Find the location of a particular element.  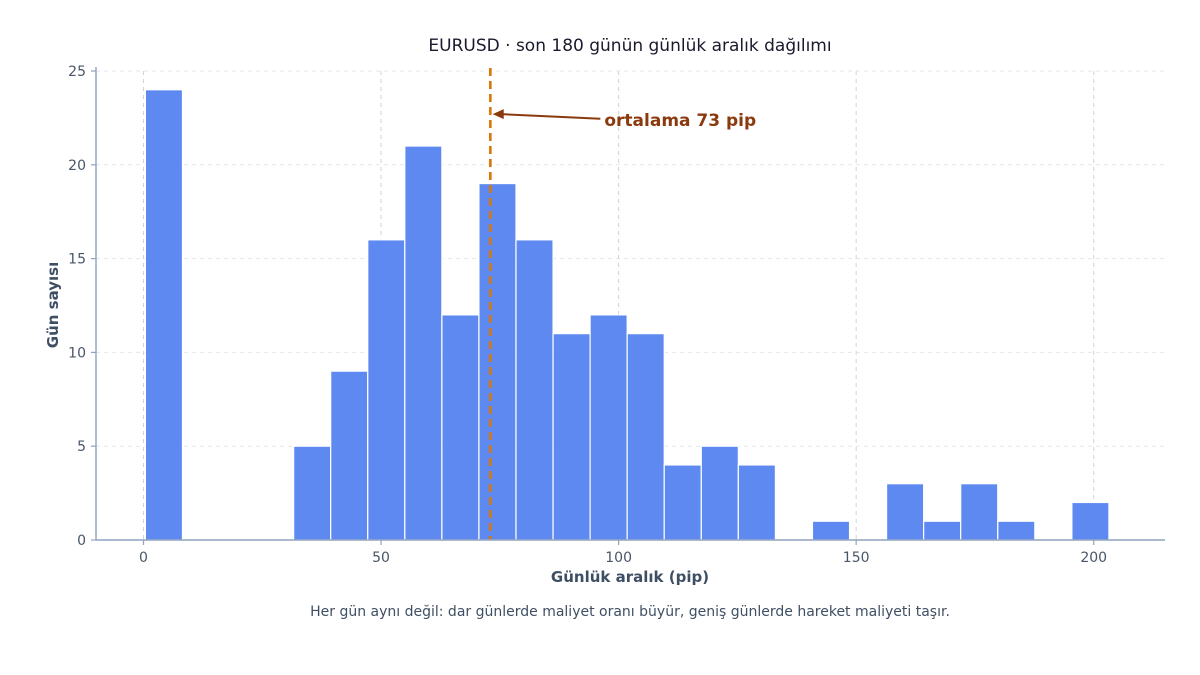

x-tick-label: 200 is located at coordinates (1093, 558).